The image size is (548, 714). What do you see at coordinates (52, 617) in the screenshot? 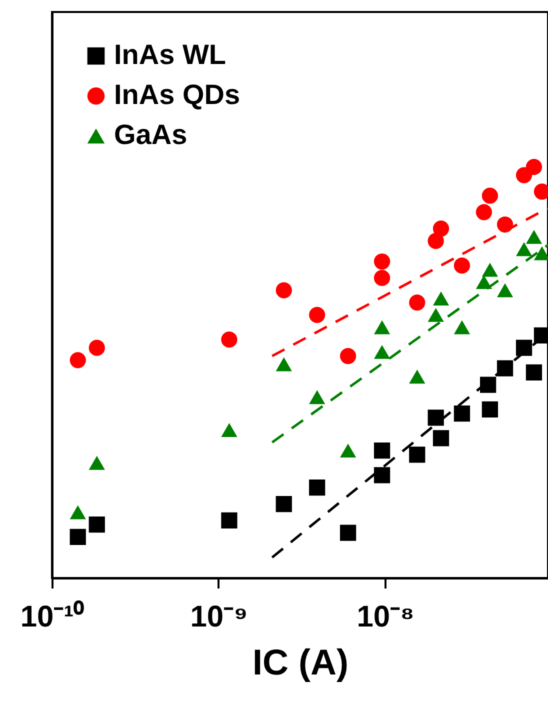
I see `x-tick-label: 10⁻¹⁰` at bounding box center [52, 617].